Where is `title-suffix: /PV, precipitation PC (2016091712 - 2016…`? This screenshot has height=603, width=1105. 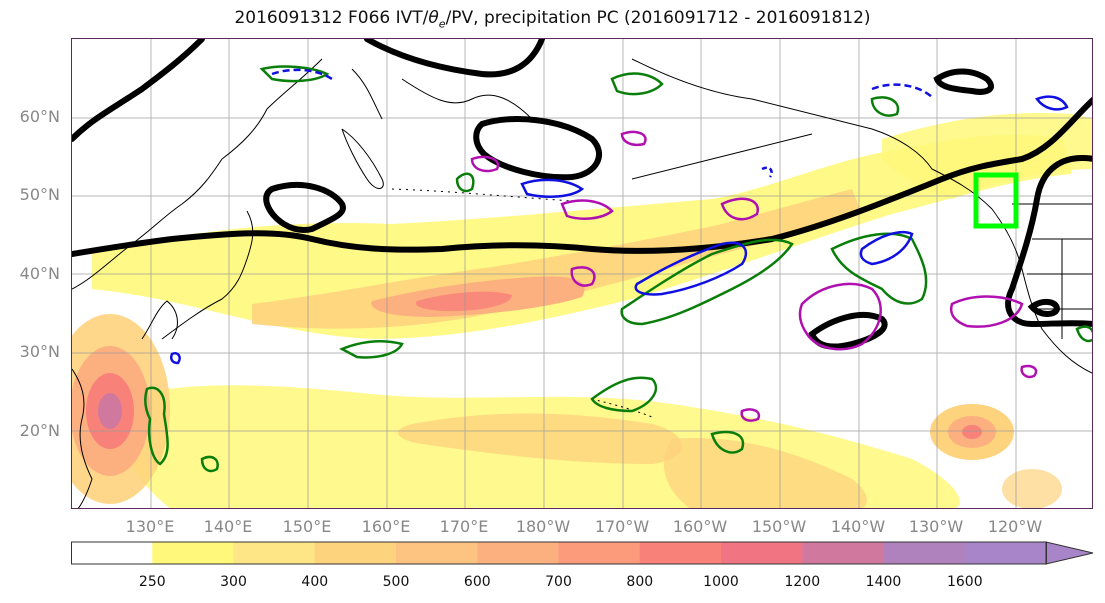
title-suffix: /PV, precipitation PC (2016091712 - 2016… is located at coordinates (658, 18).